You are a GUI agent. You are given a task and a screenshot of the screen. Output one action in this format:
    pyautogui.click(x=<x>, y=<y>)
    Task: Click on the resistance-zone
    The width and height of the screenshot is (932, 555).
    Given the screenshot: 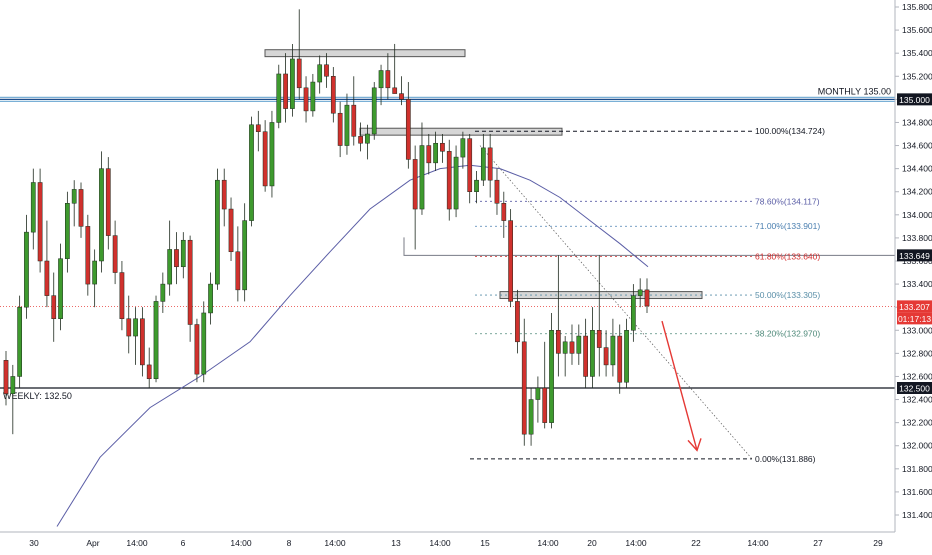 What is the action you would take?
    pyautogui.click(x=365, y=53)
    